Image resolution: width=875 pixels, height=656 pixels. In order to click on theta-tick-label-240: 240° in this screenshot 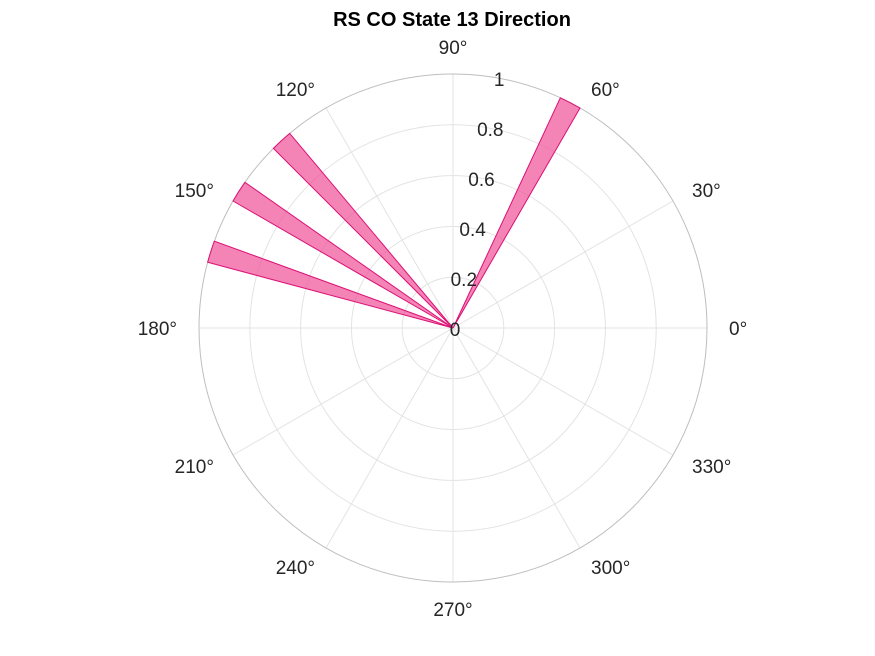, I will do `click(295, 568)`.